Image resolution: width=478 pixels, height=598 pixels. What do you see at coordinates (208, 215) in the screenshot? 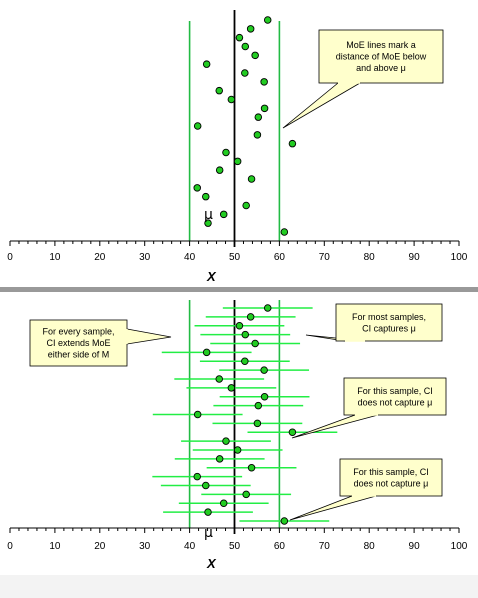
I see `mu-label-top: μ` at bounding box center [208, 215].